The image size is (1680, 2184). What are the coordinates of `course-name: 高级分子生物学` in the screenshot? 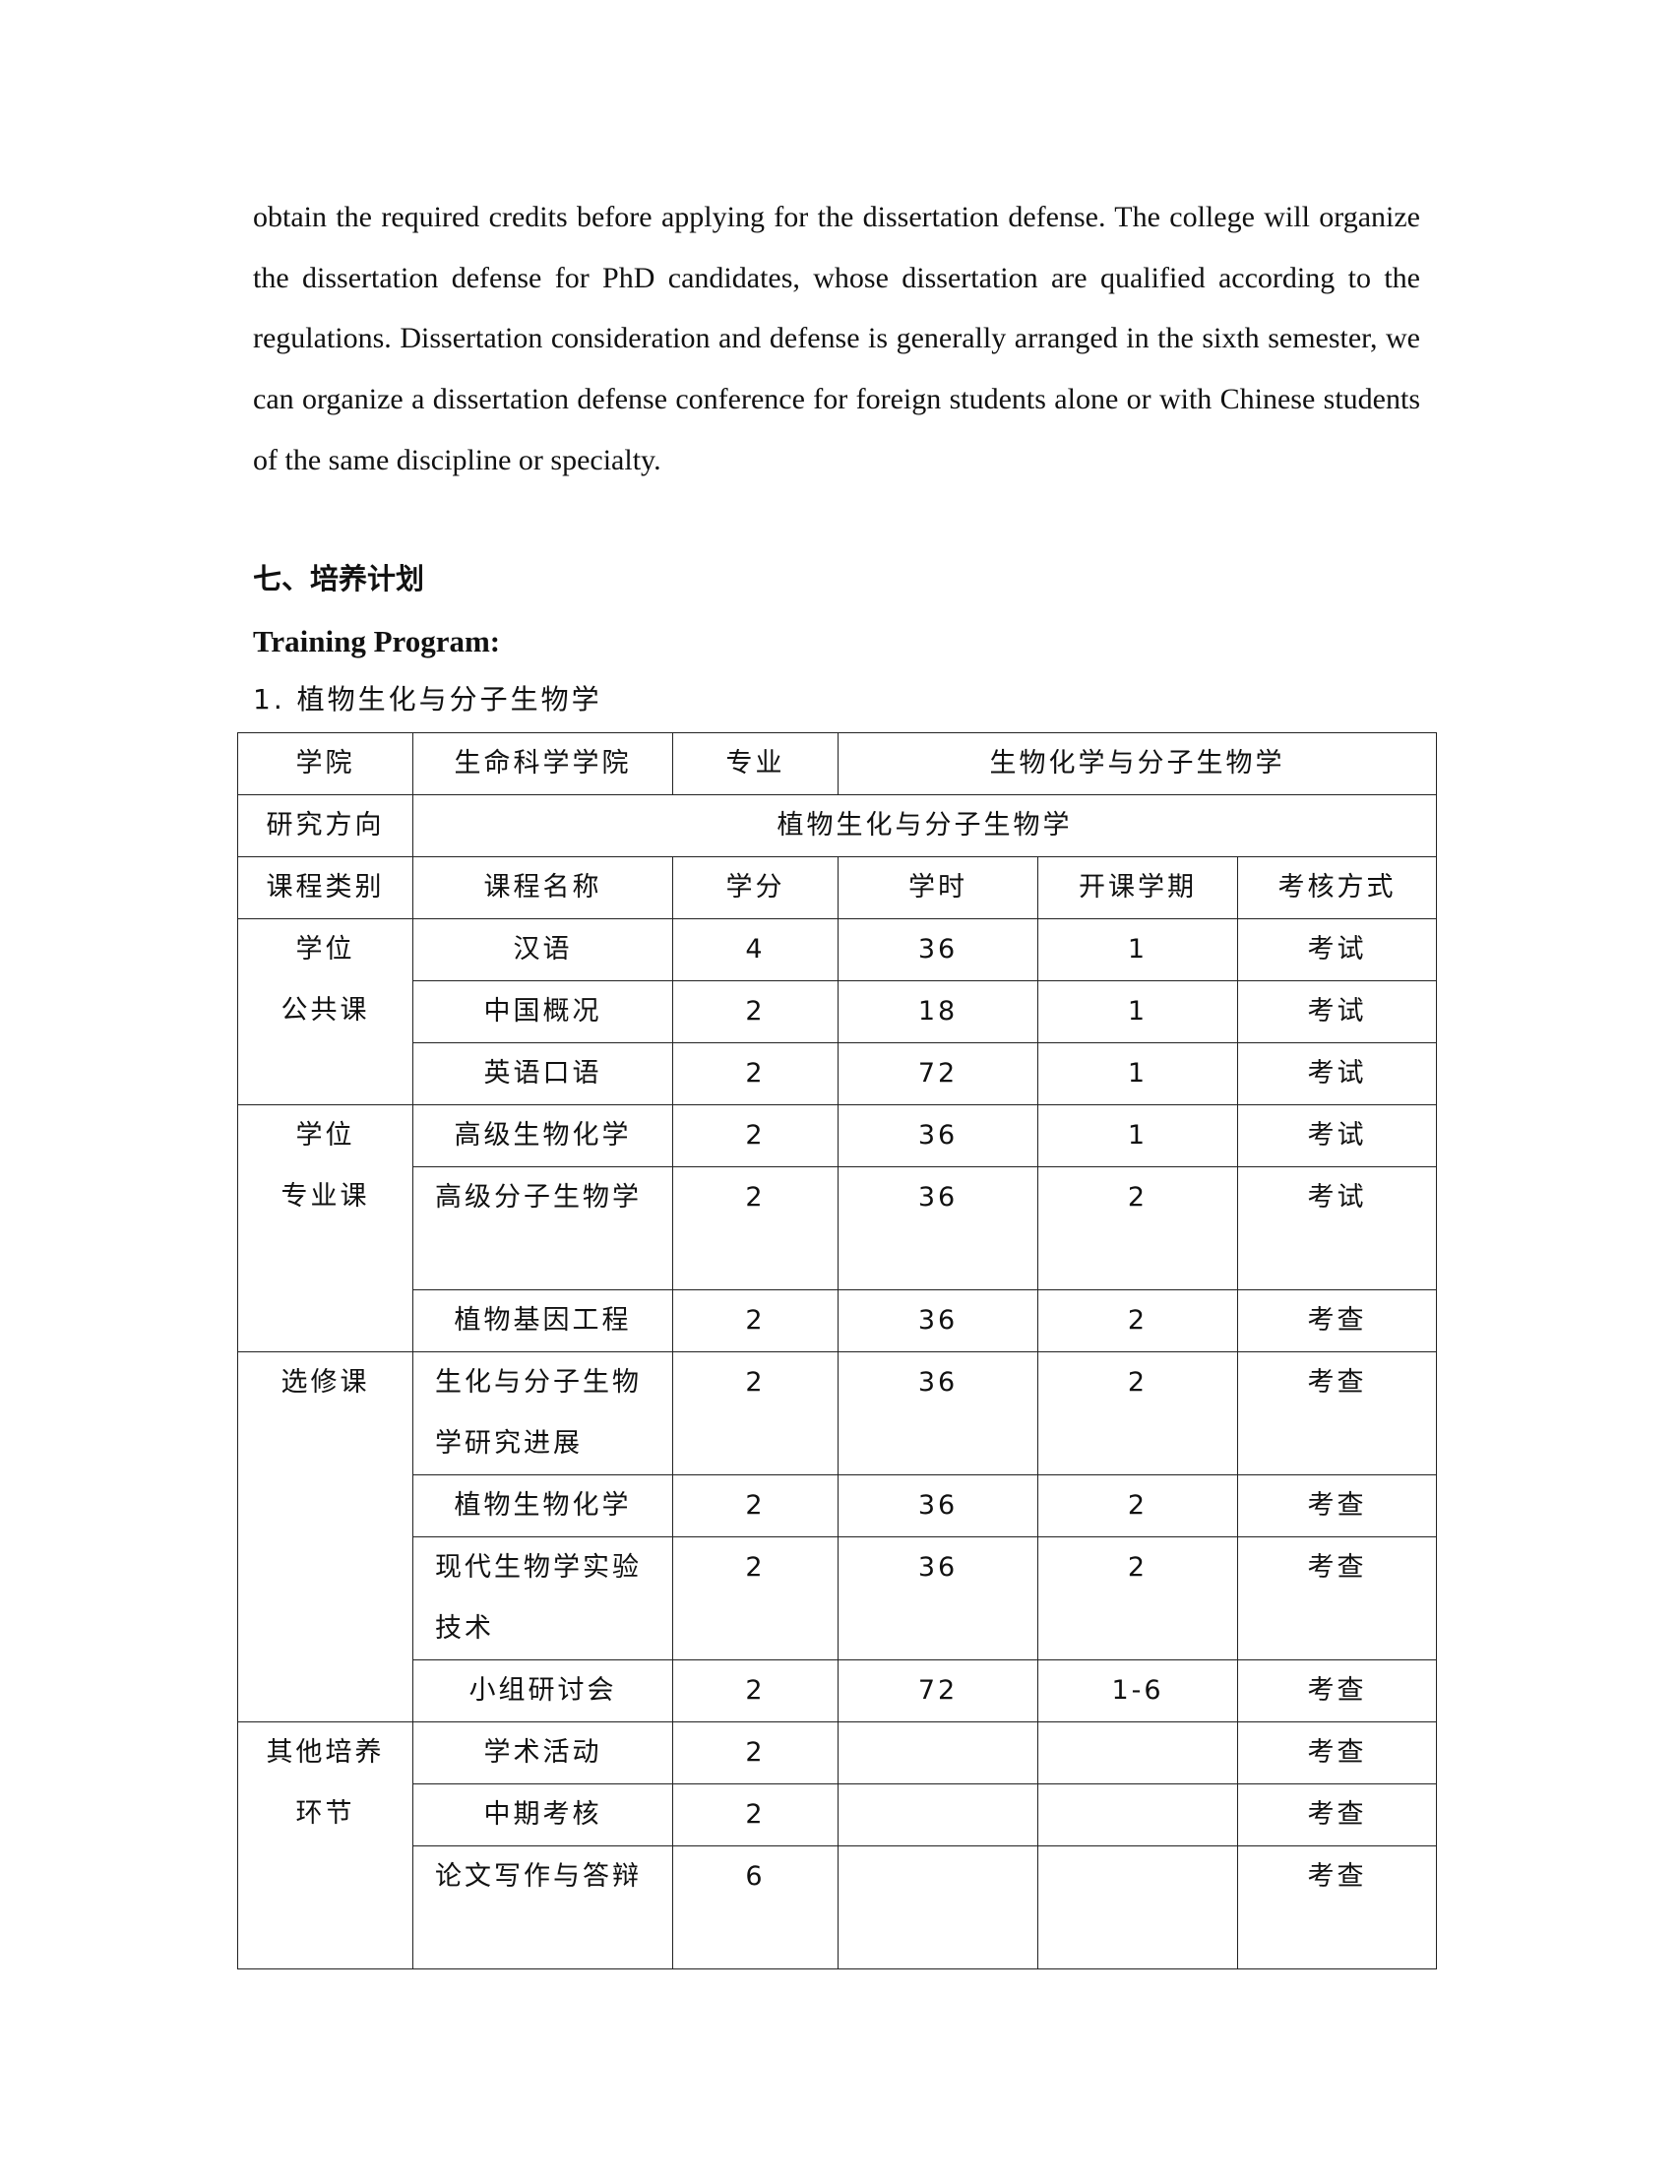 It's located at (542, 1228).